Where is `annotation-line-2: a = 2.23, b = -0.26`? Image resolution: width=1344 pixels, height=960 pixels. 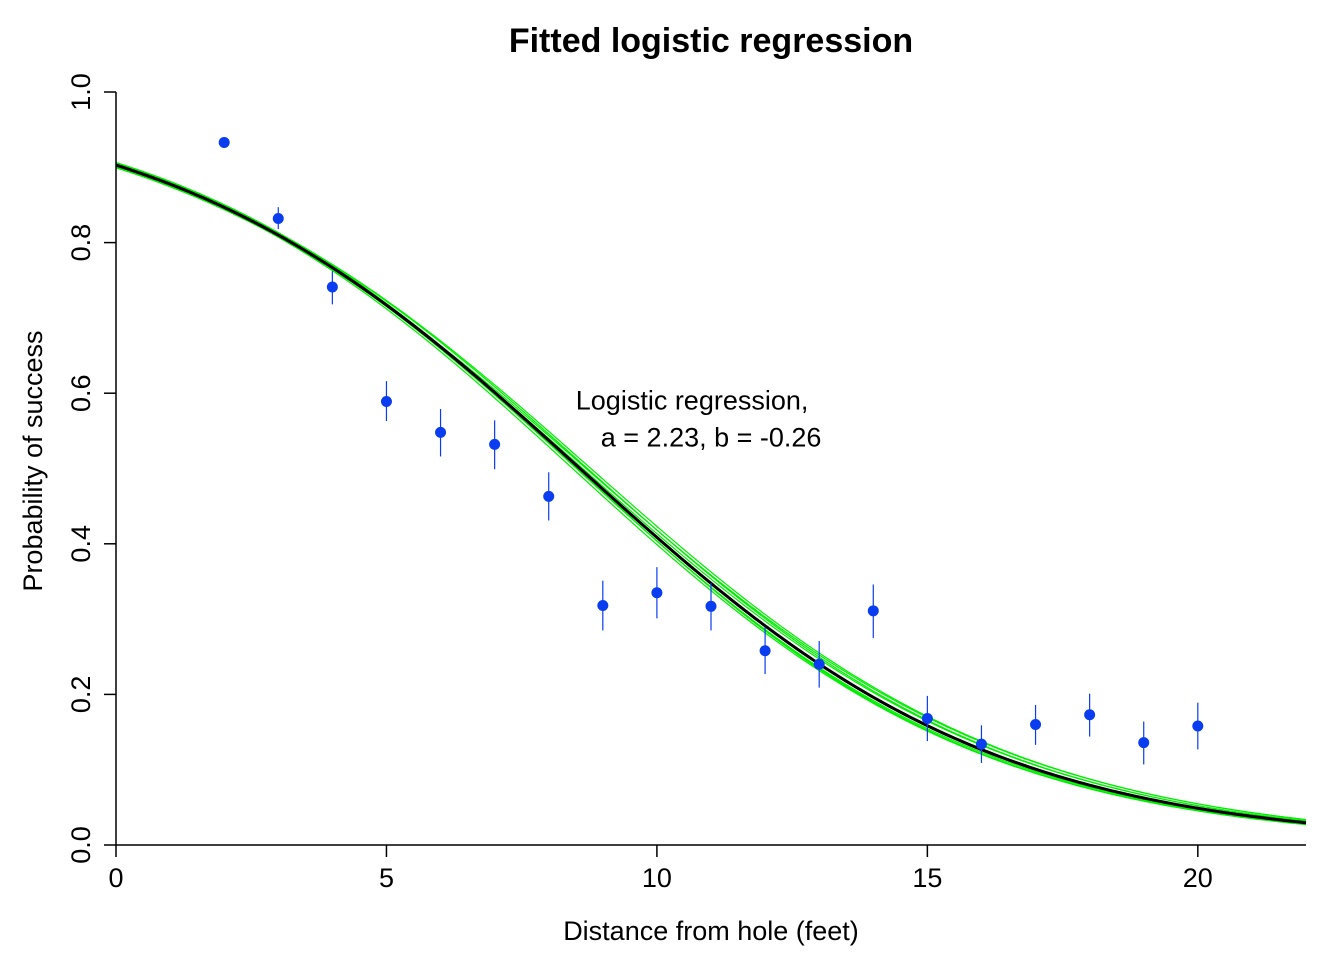 annotation-line-2: a = 2.23, b = -0.26 is located at coordinates (711, 438).